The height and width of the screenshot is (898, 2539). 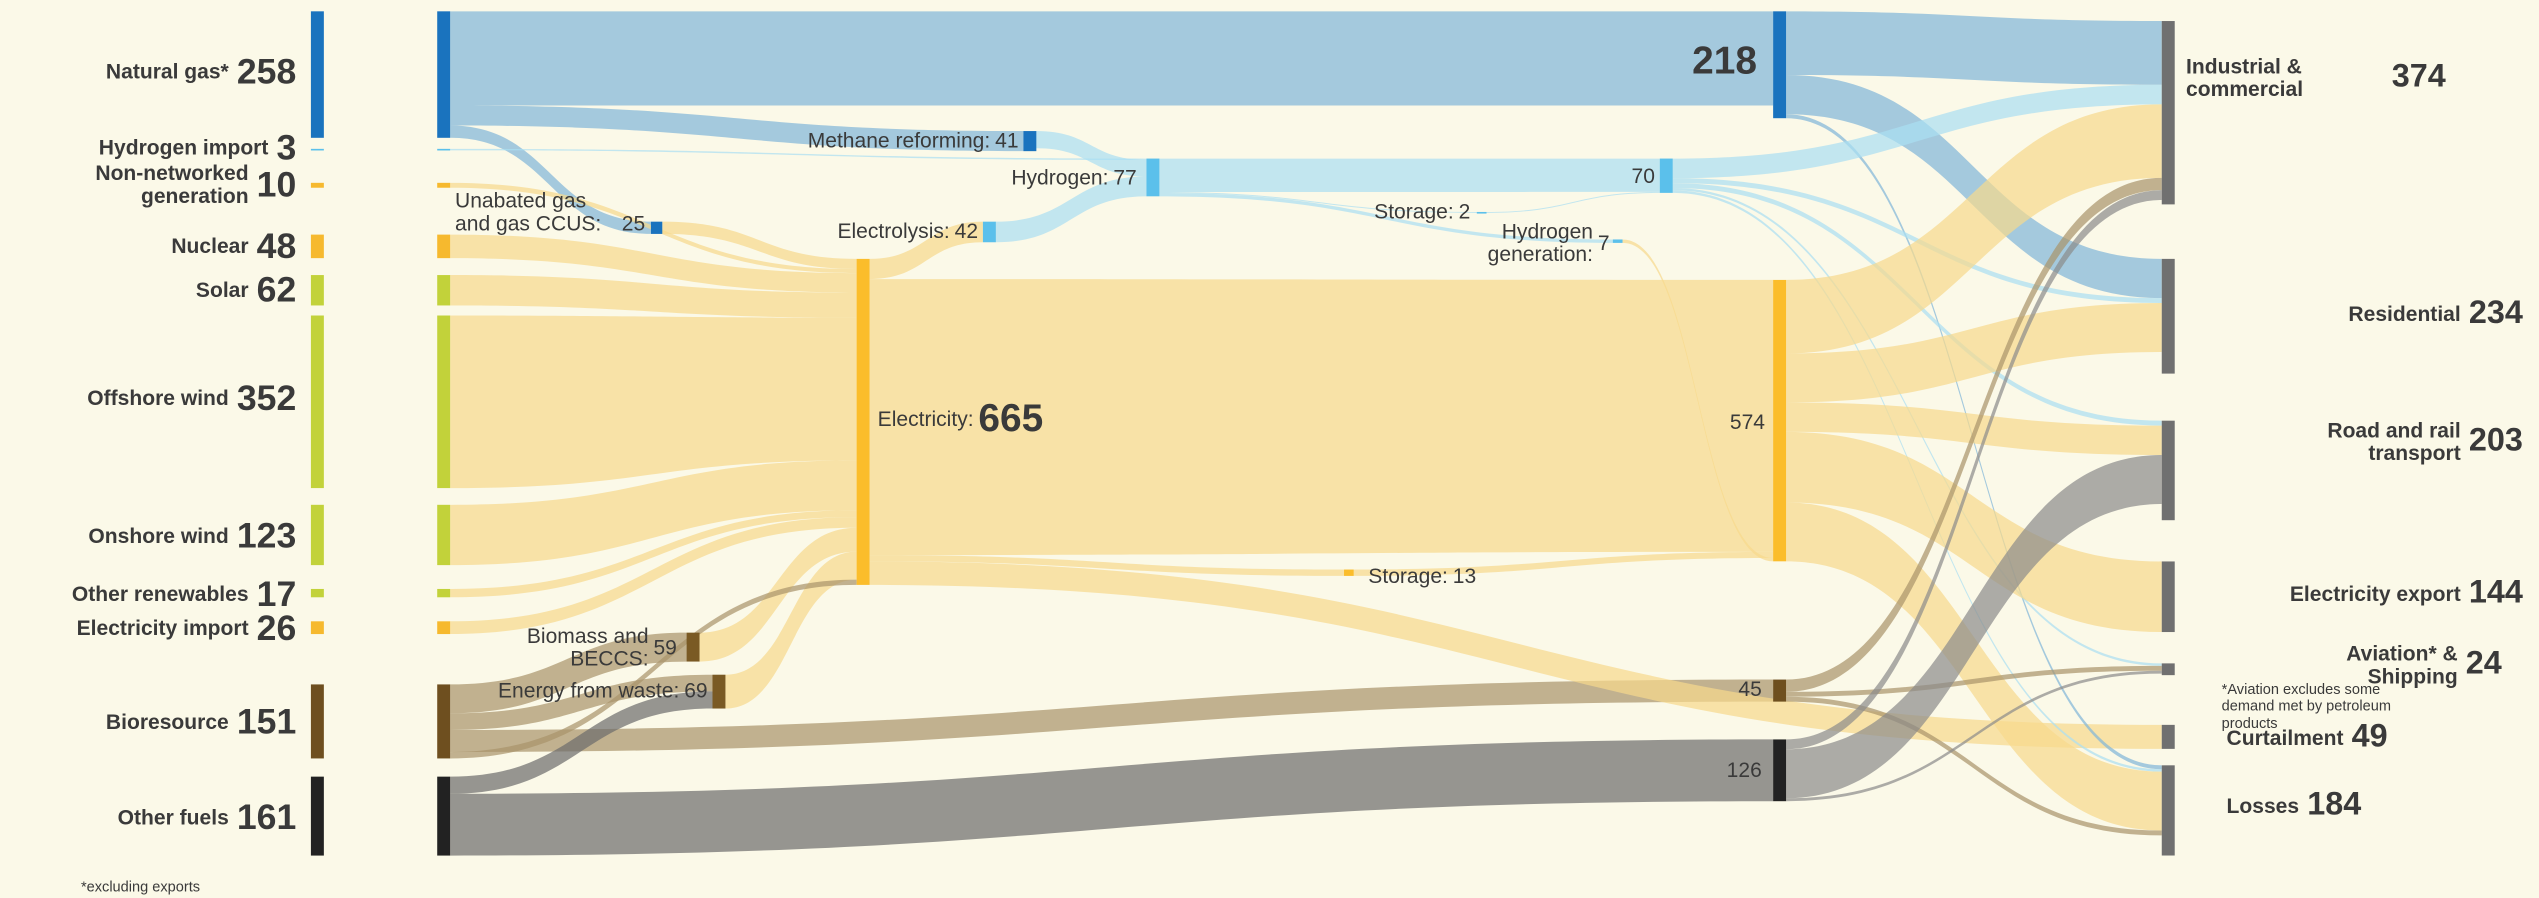 What do you see at coordinates (966, 230) in the screenshot?
I see `node-value: 42` at bounding box center [966, 230].